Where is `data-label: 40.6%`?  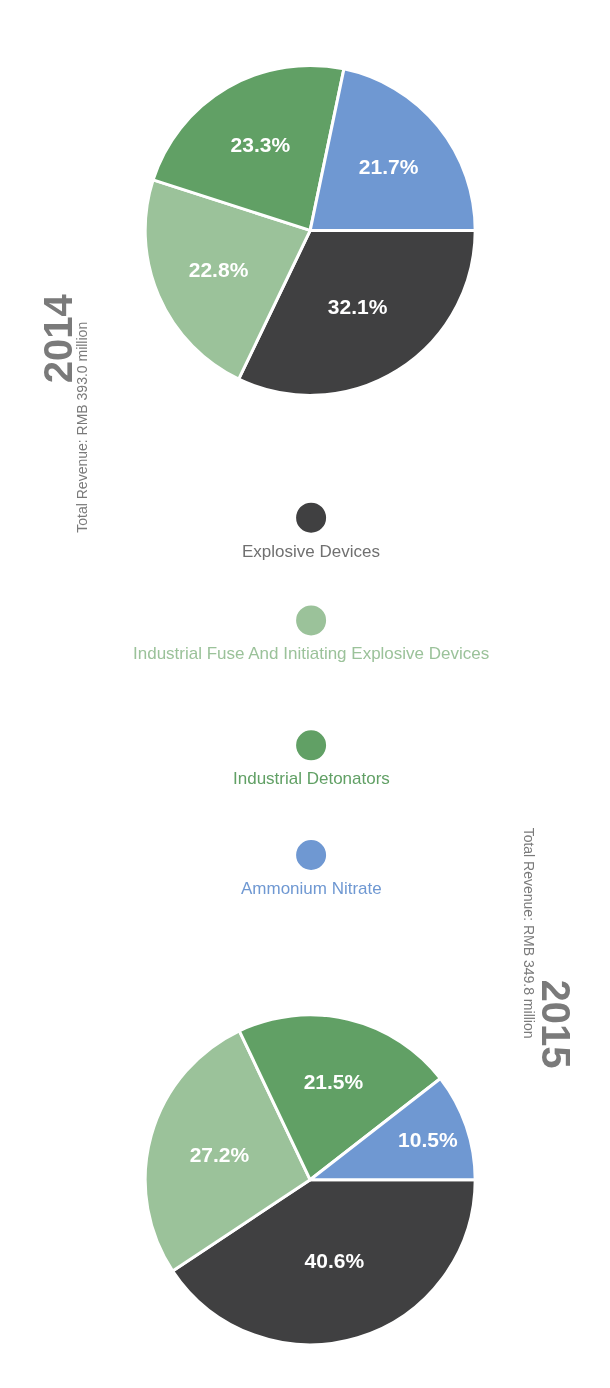 data-label: 40.6% is located at coordinates (334, 1261).